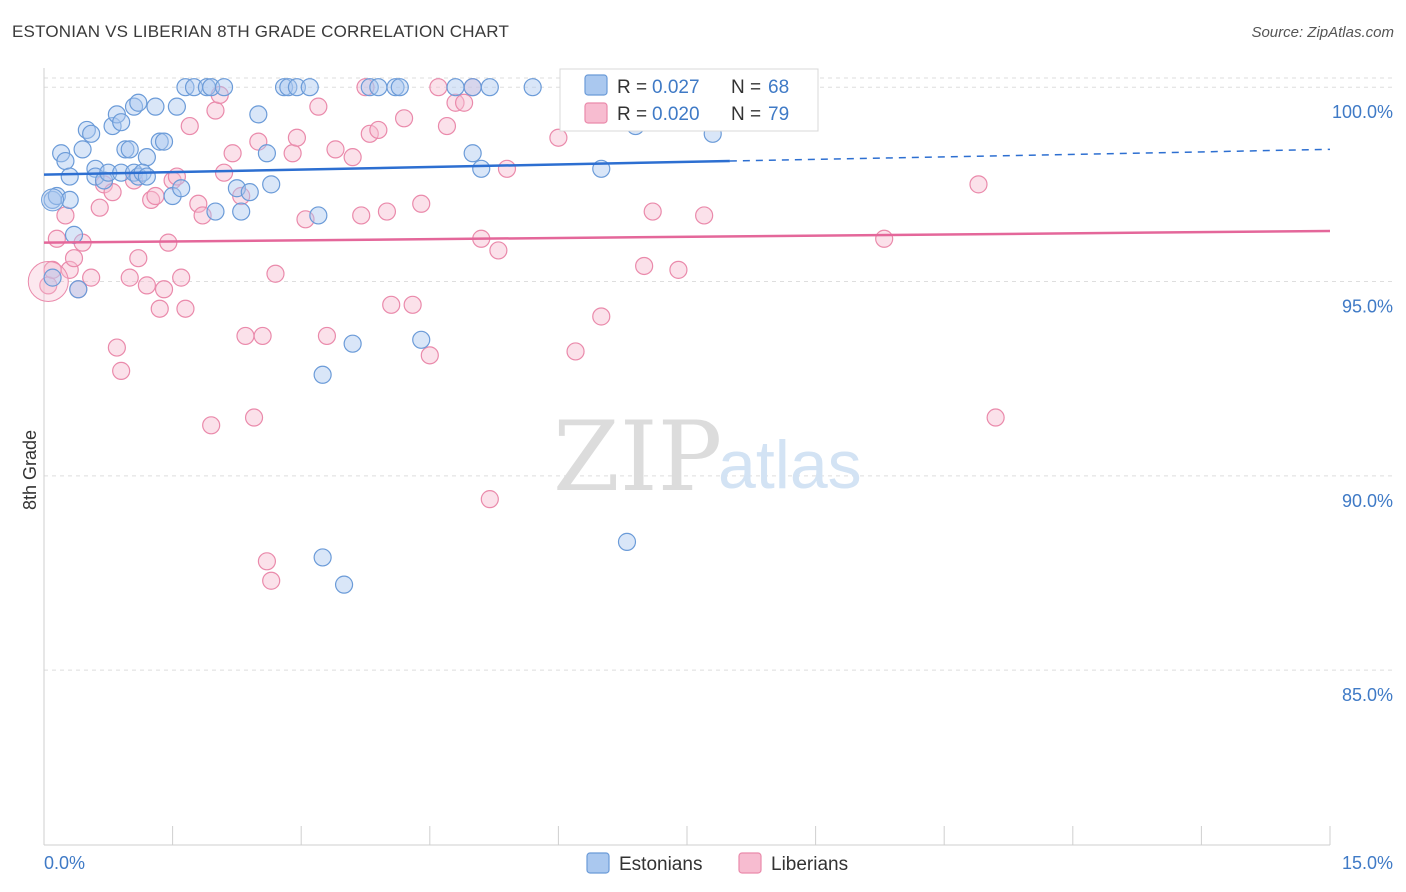 This screenshot has width=1406, height=892. I want to click on watermark: ZIP atlas, so click(707, 457).